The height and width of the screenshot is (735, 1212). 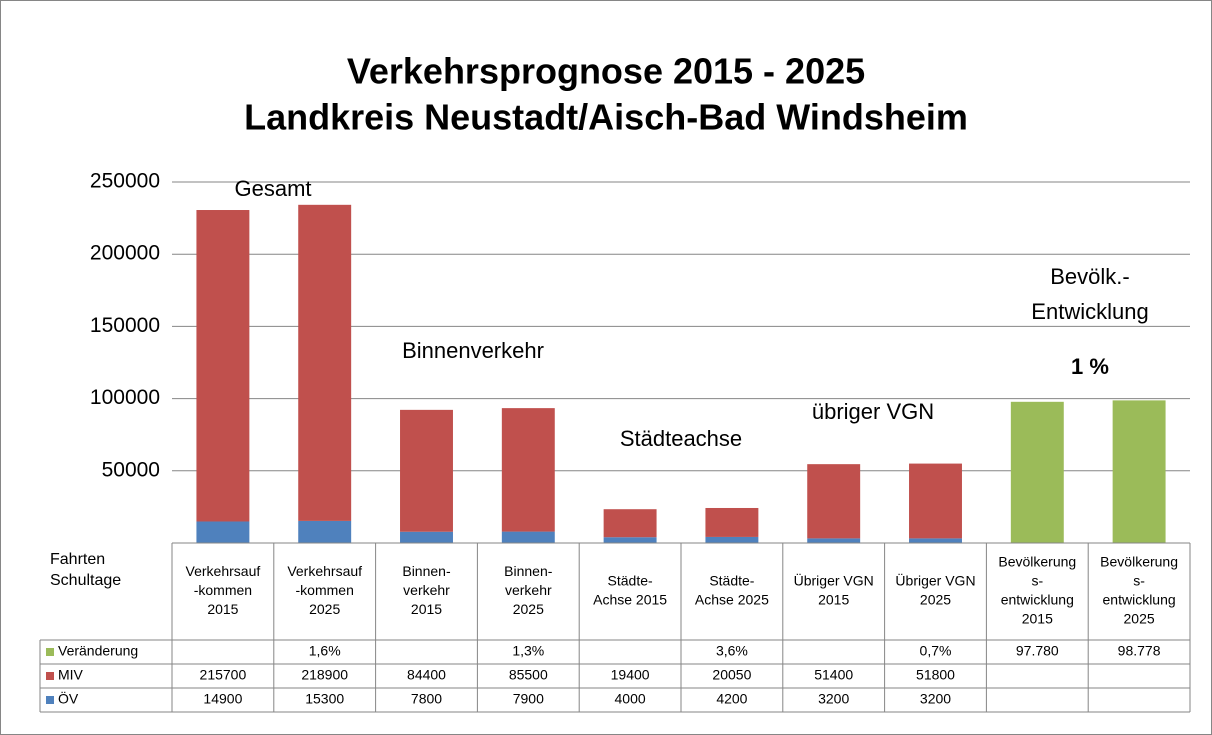 What do you see at coordinates (324, 699) in the screenshot?
I see `table-value: 15300` at bounding box center [324, 699].